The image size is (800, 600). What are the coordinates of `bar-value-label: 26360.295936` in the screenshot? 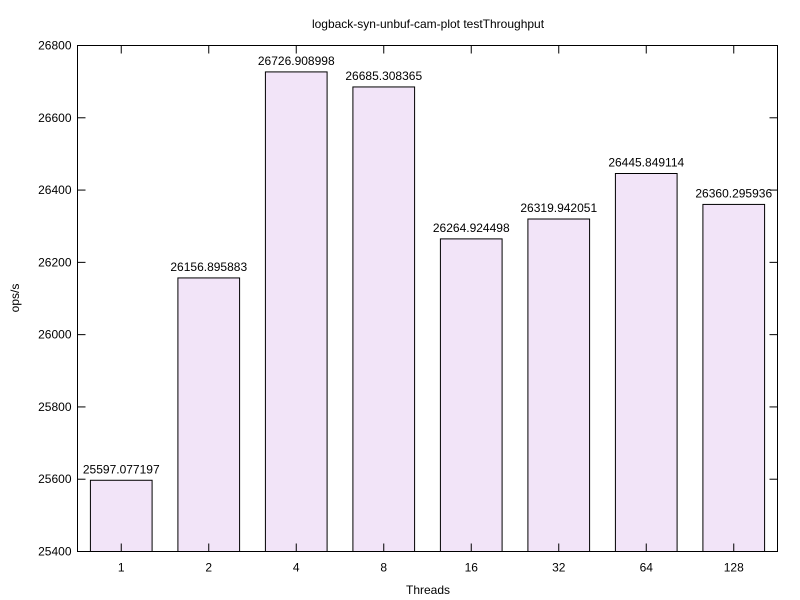 It's located at (733, 193).